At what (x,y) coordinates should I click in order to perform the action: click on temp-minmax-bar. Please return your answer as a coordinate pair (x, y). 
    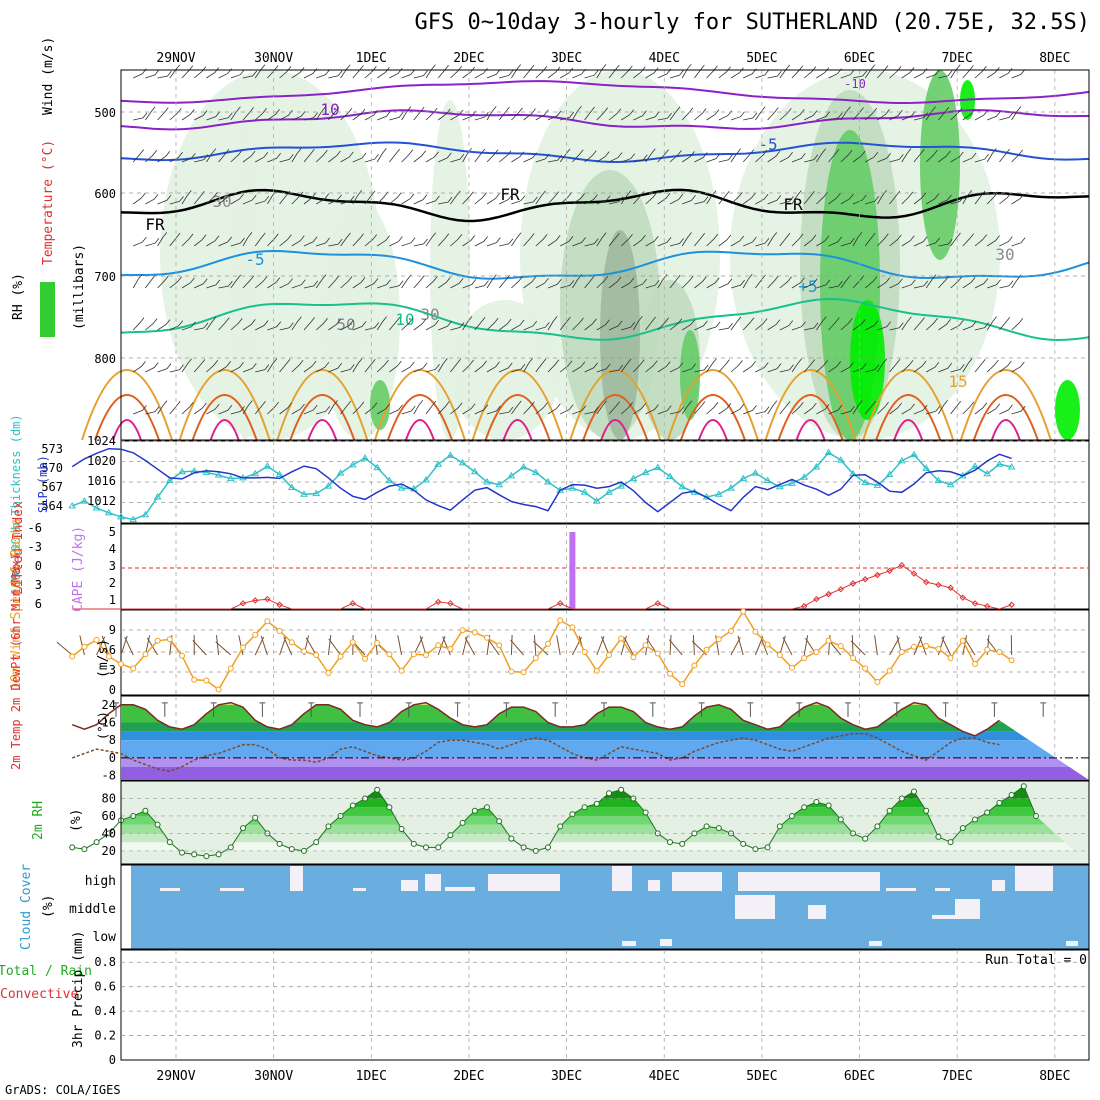
    Looking at the image, I should click on (213, 709).